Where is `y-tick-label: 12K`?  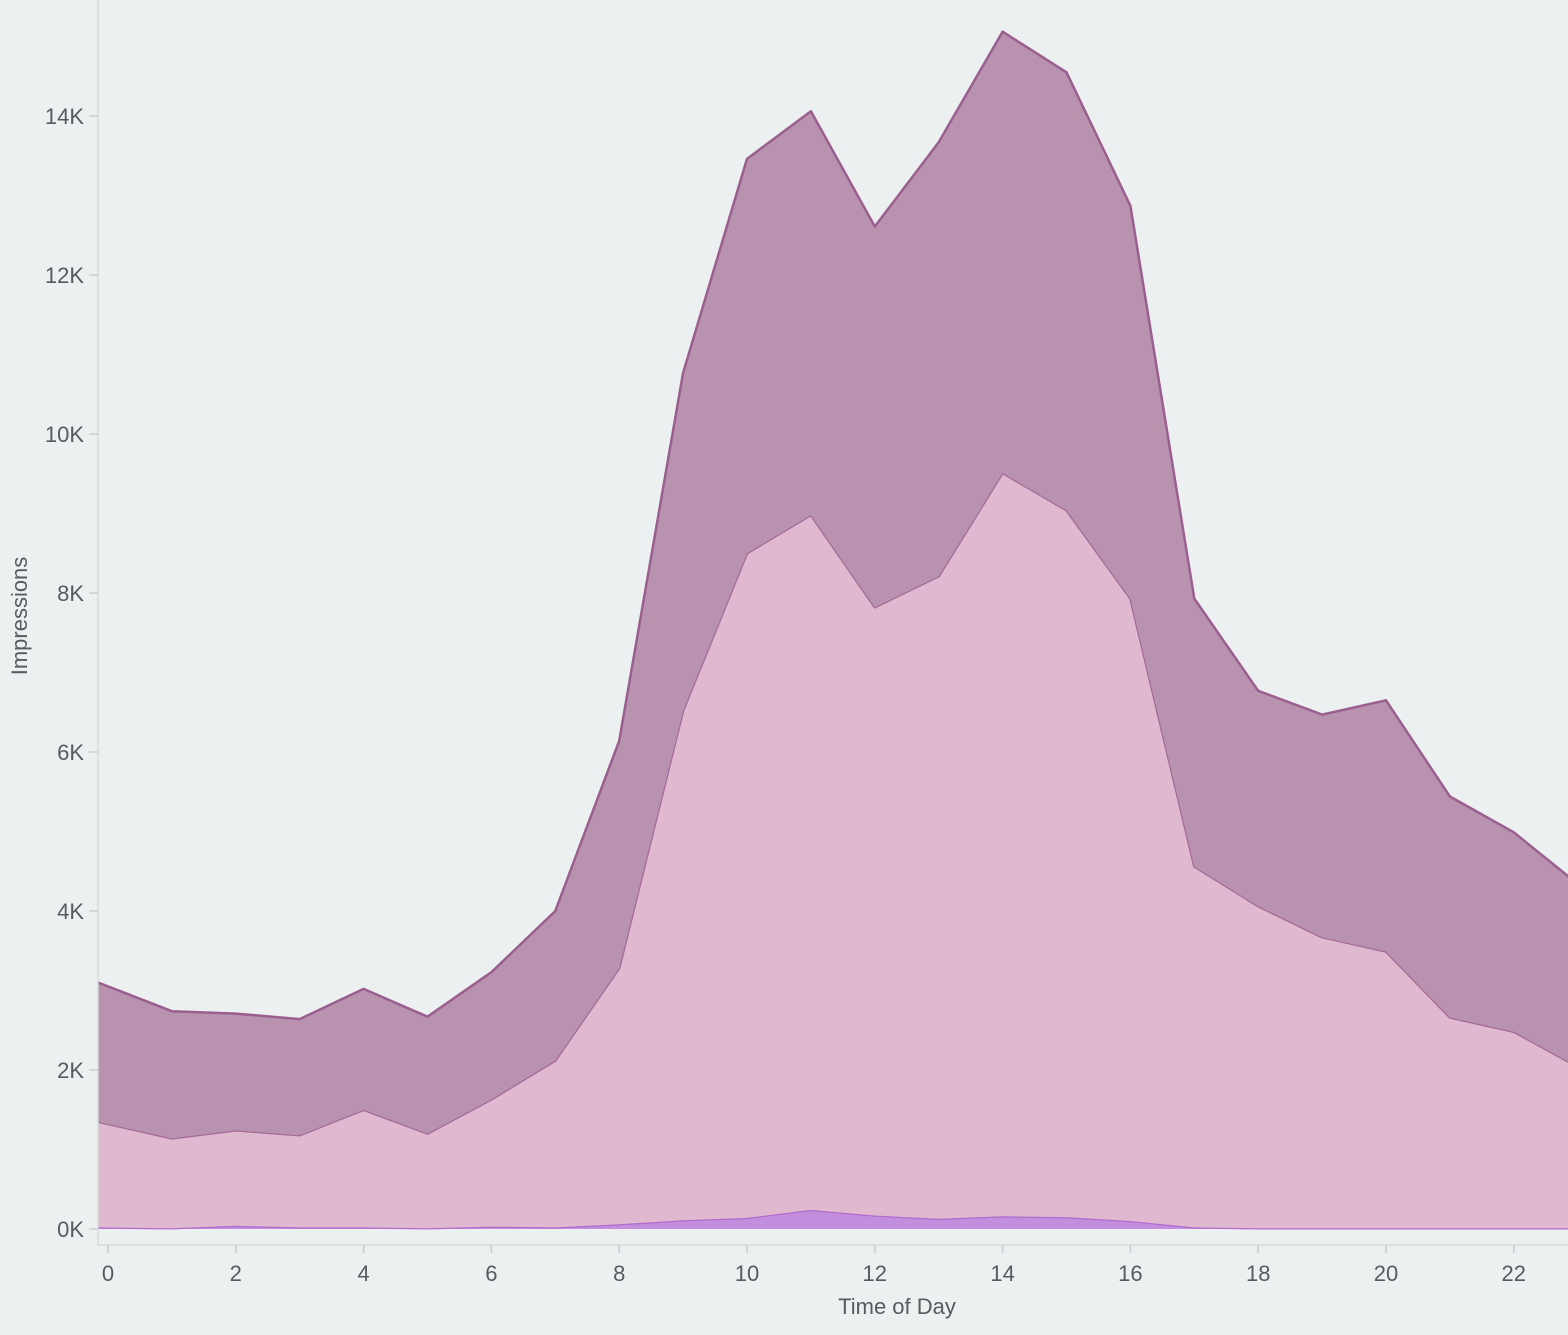 y-tick-label: 12K is located at coordinates (64, 275).